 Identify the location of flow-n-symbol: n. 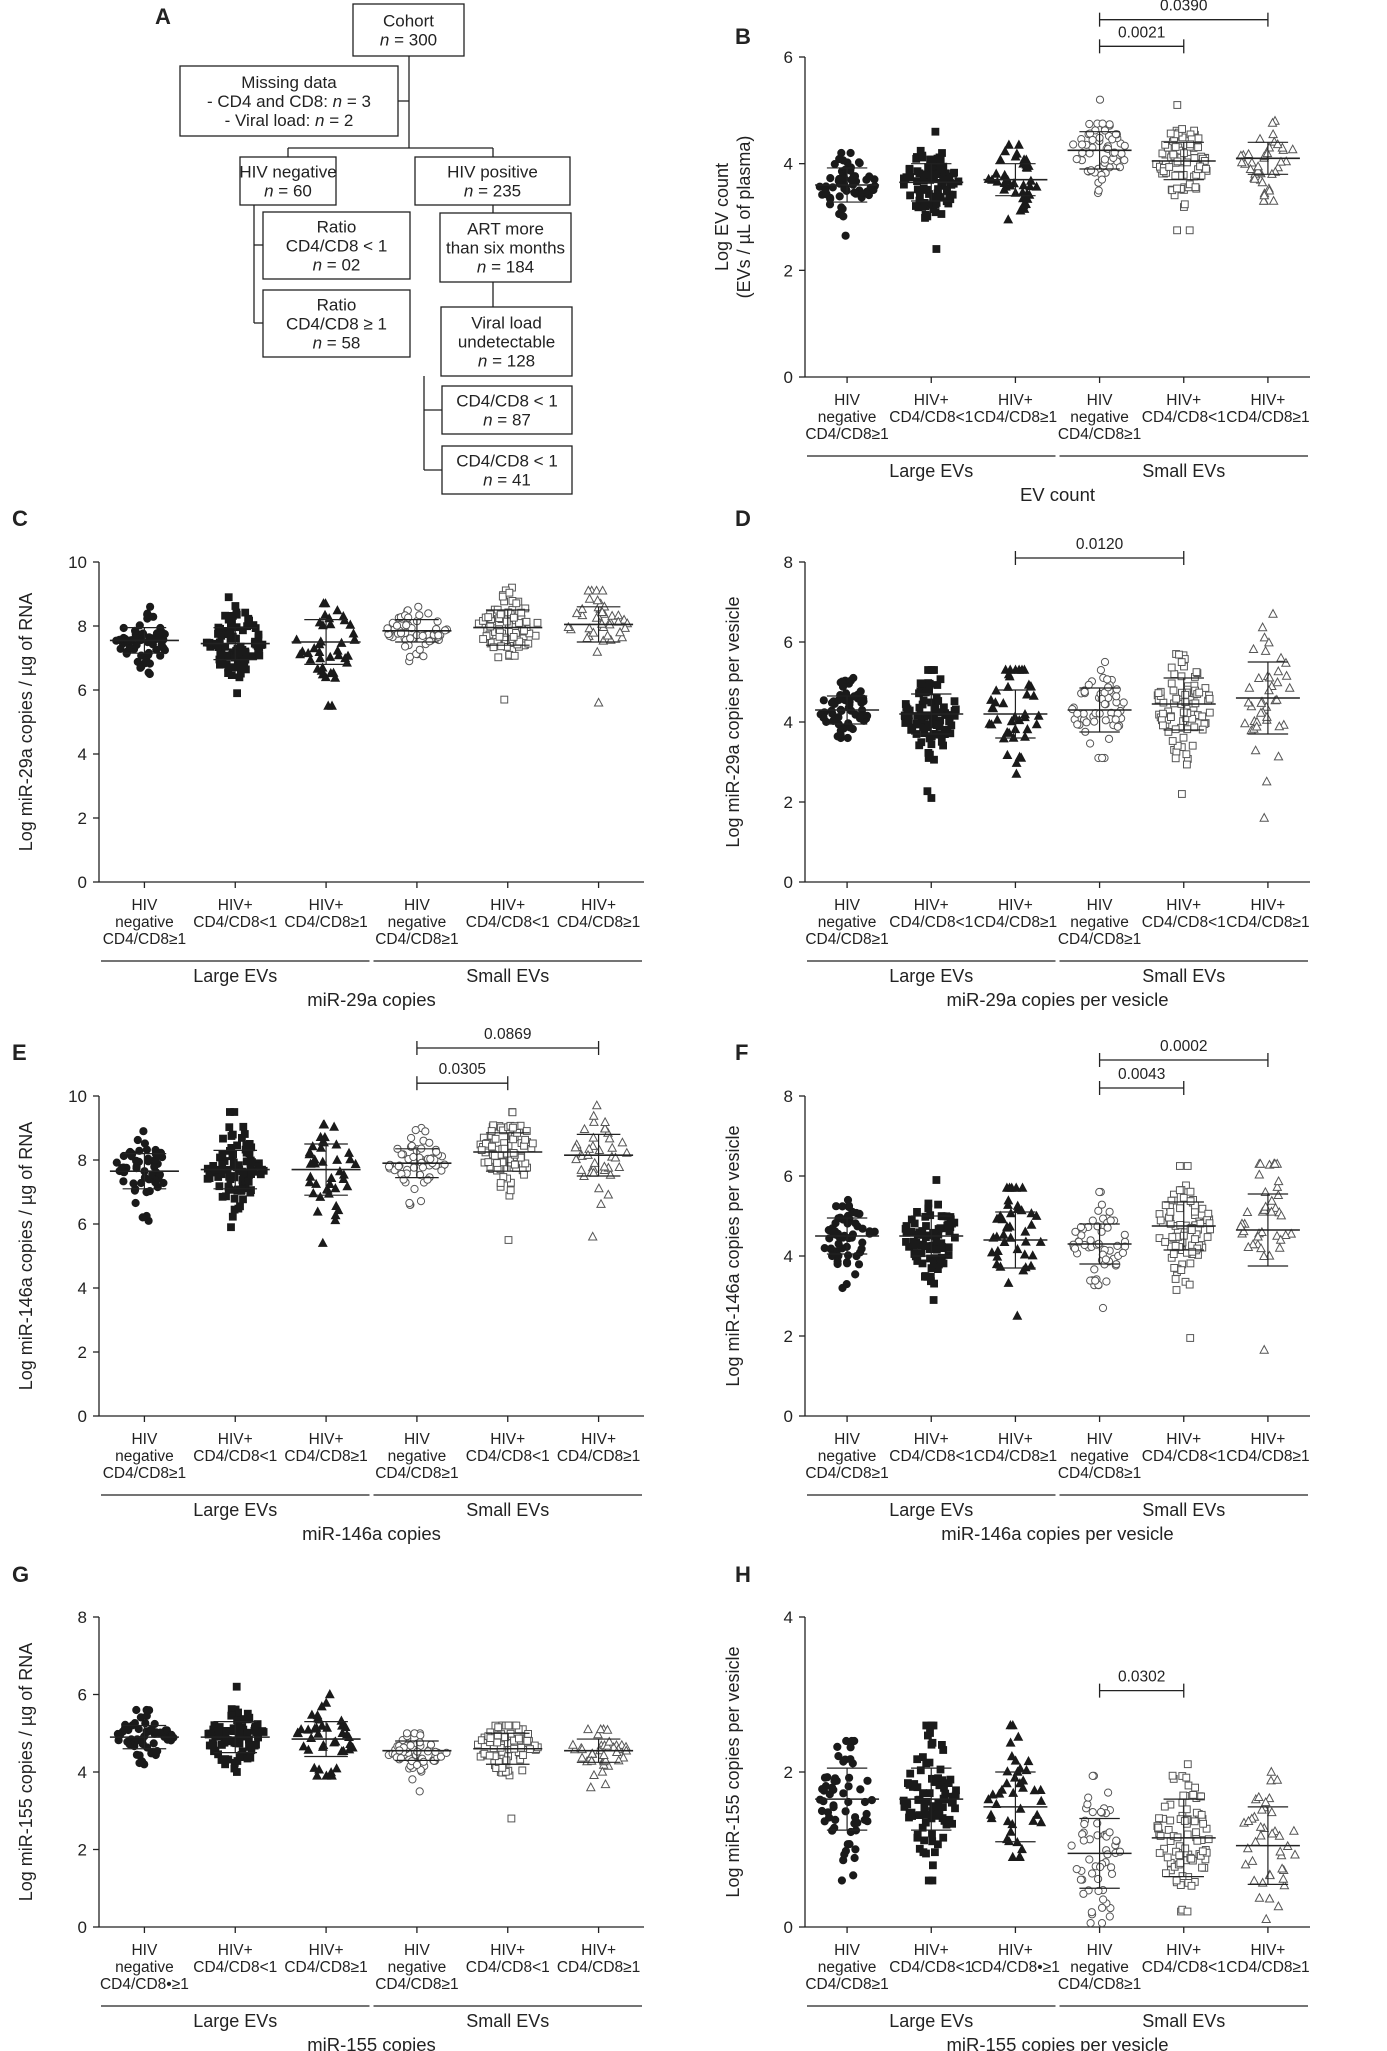
(337, 101).